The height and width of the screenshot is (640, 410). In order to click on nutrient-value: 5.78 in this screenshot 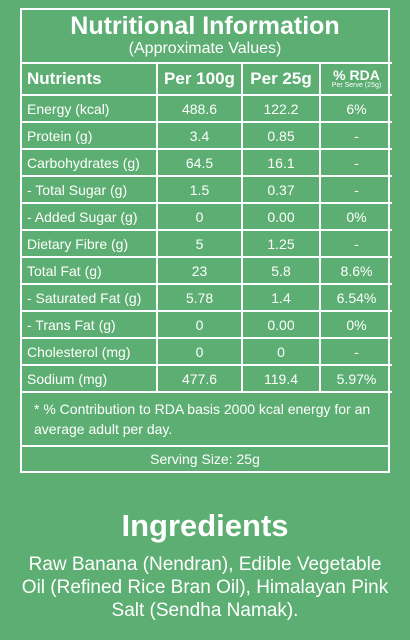, I will do `click(199, 297)`.